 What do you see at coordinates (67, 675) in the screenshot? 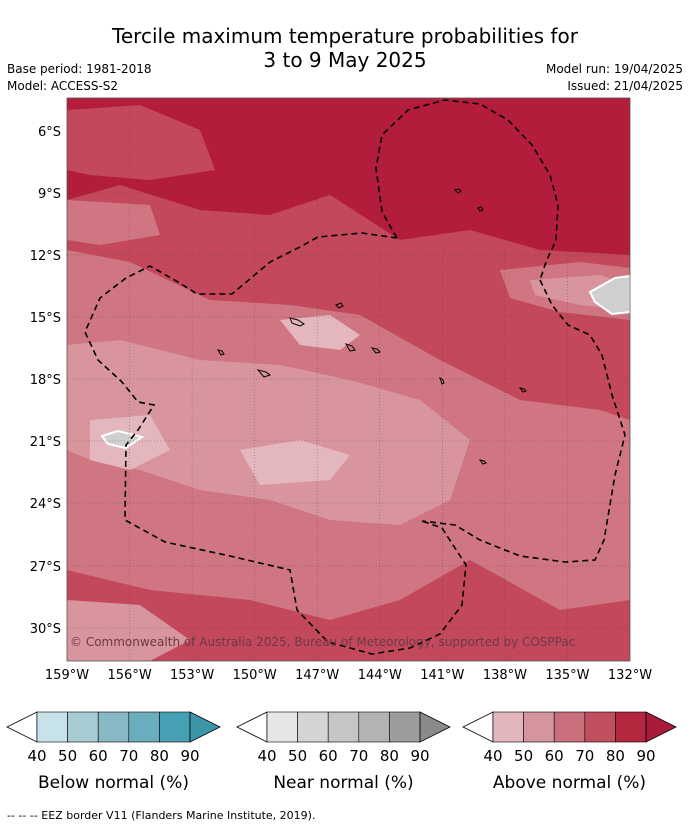
I see `longitude-tick-label: 159°W` at bounding box center [67, 675].